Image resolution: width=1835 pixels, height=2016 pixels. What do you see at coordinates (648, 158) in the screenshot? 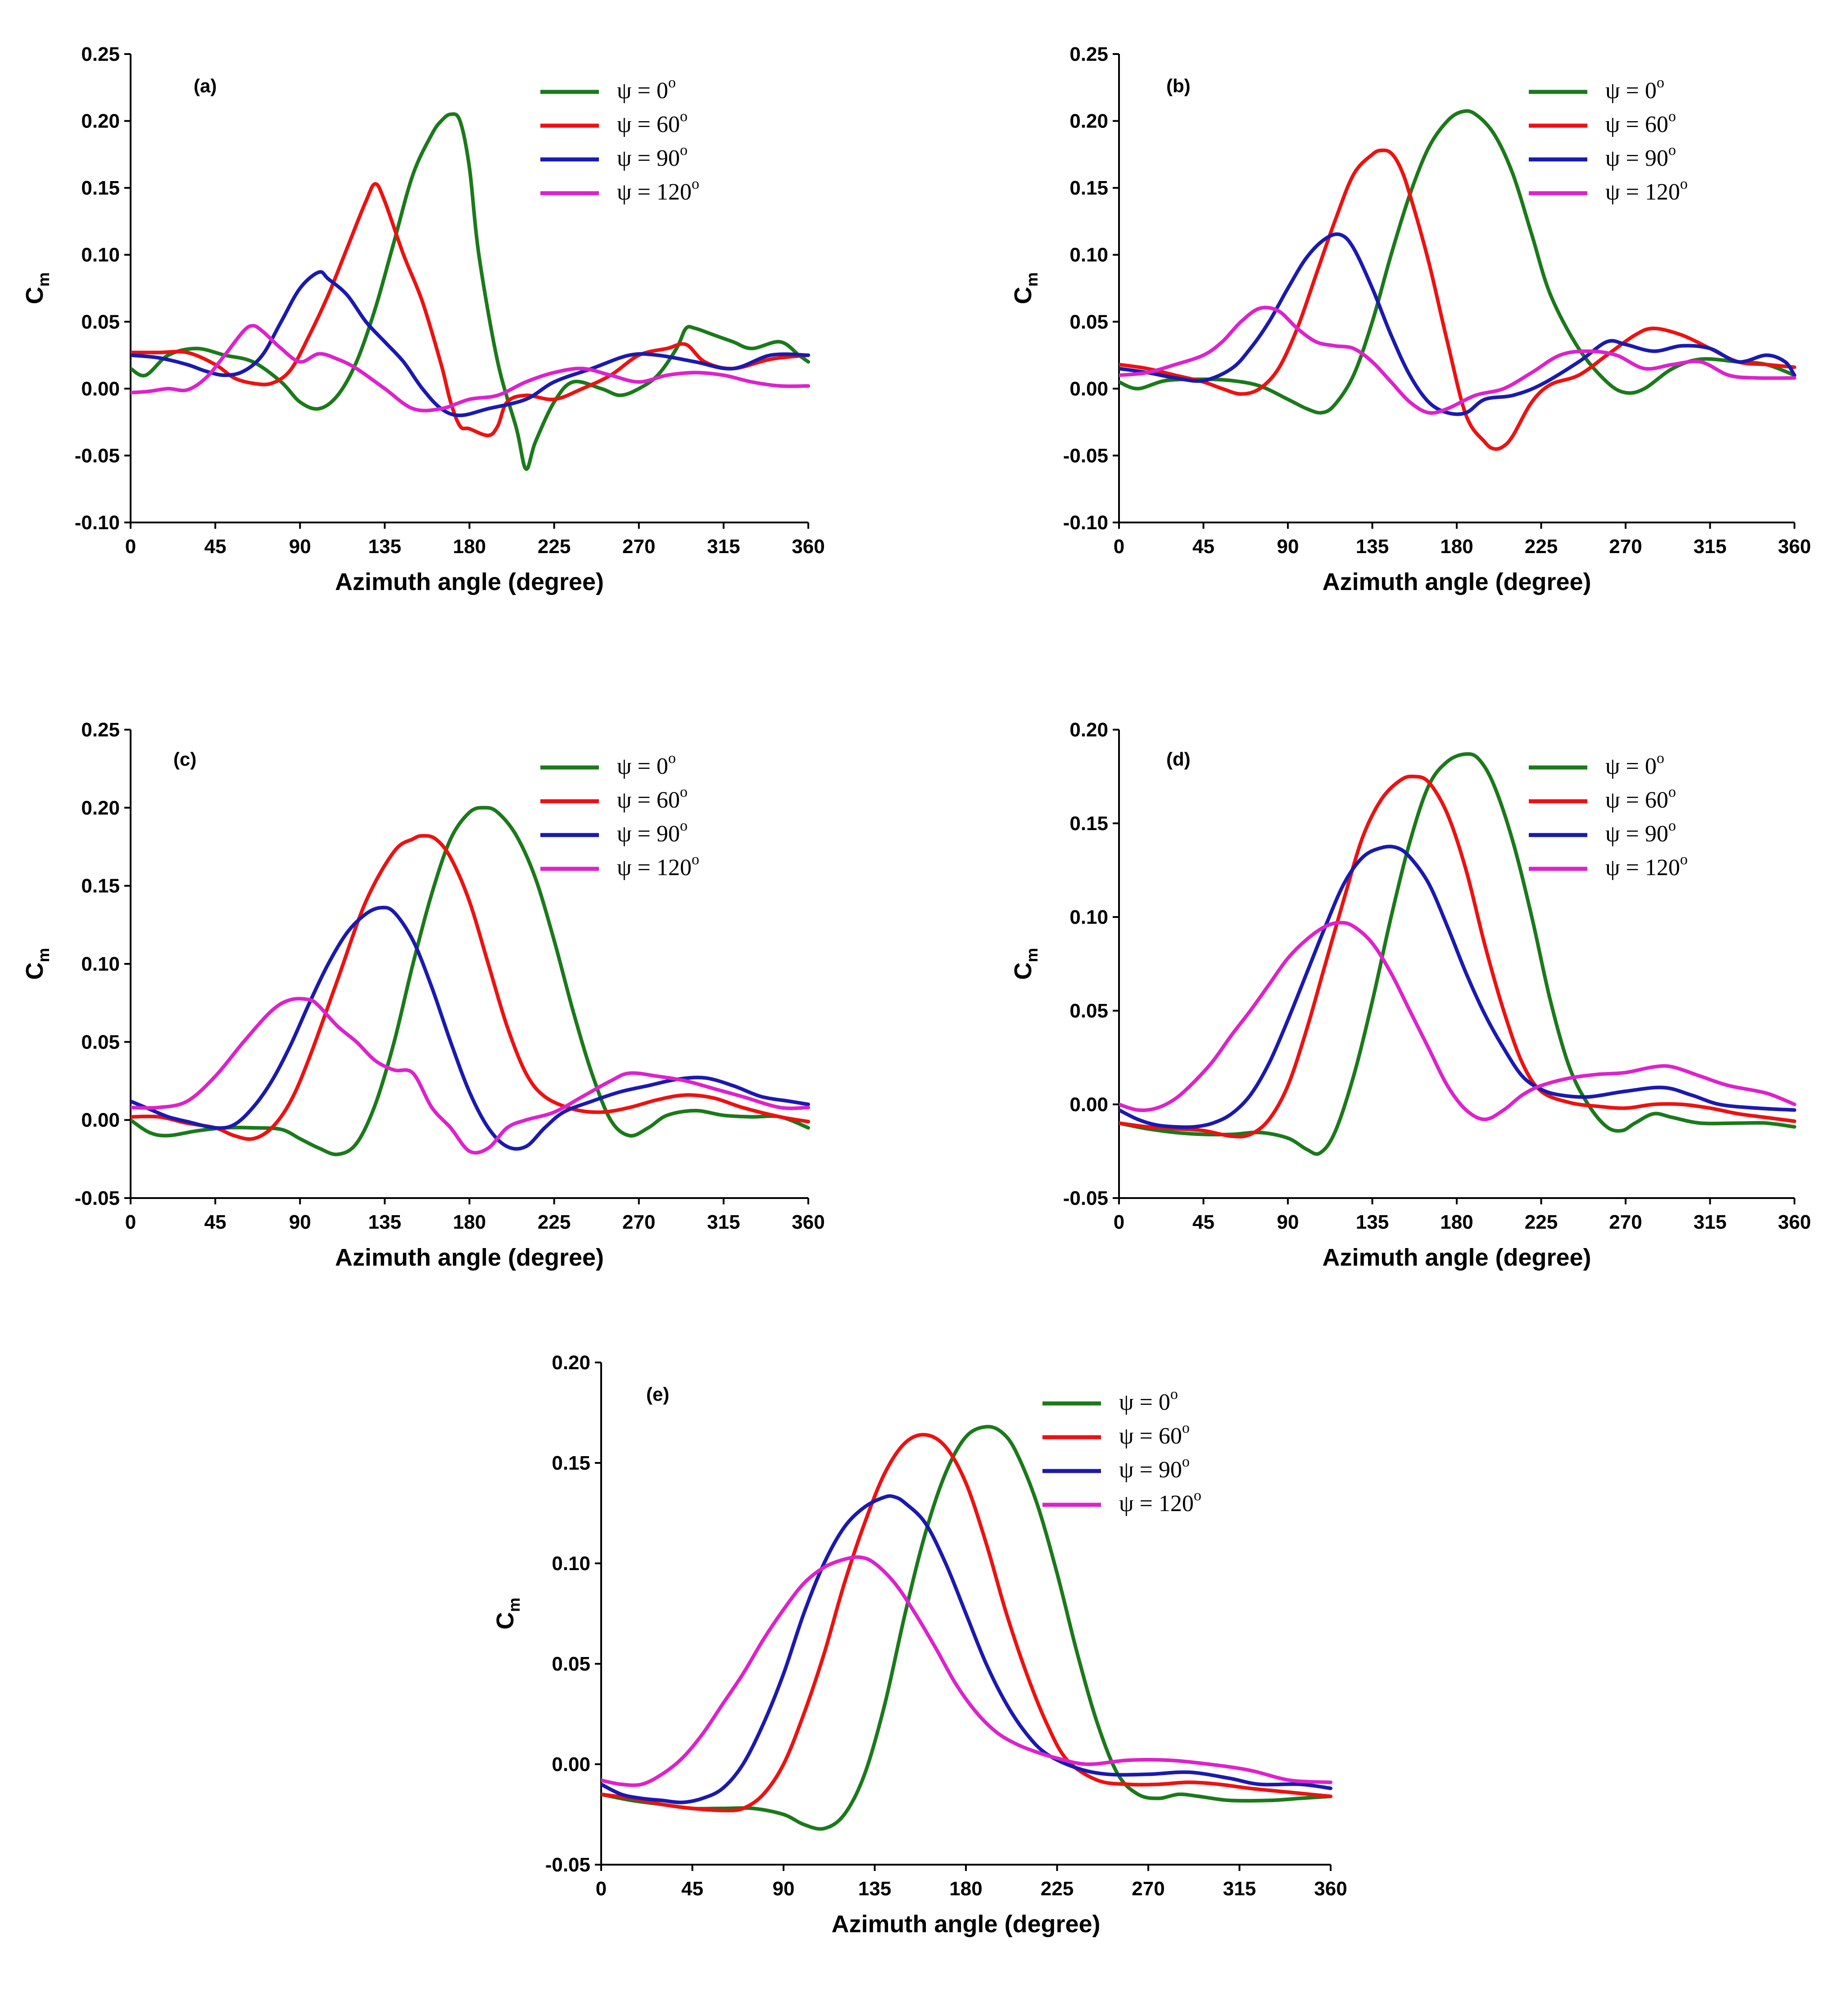
I see `legend-label-main: ψ = 90` at bounding box center [648, 158].